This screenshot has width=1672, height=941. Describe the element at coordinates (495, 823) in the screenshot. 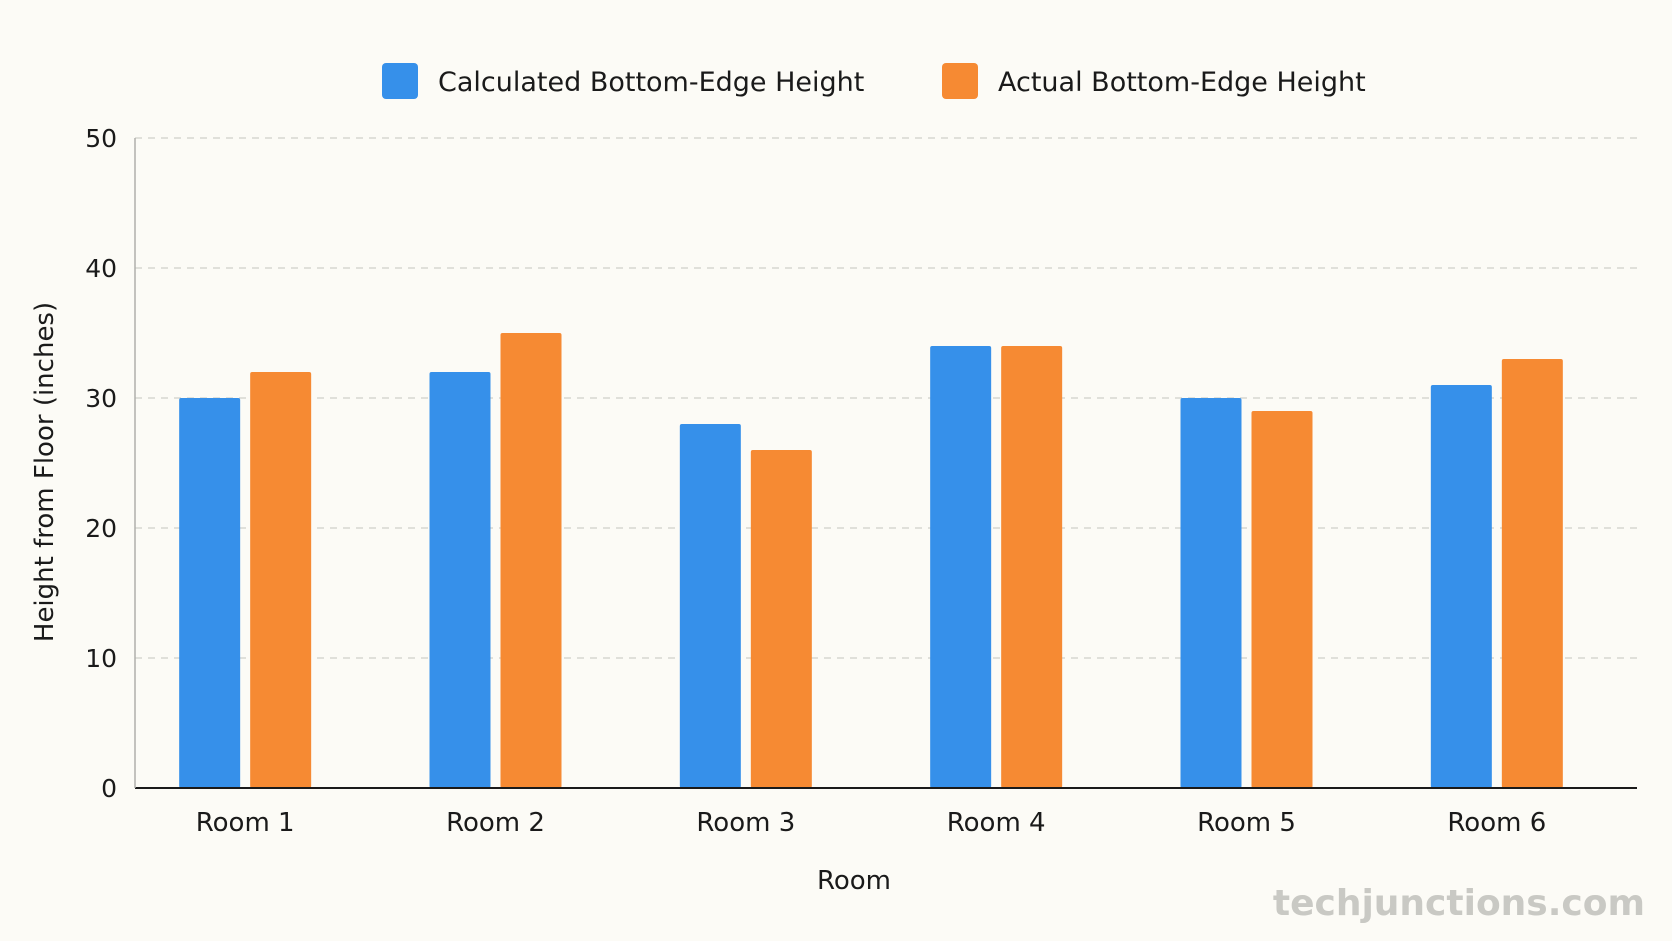

I see `x-tick-label: Room 2` at that location.